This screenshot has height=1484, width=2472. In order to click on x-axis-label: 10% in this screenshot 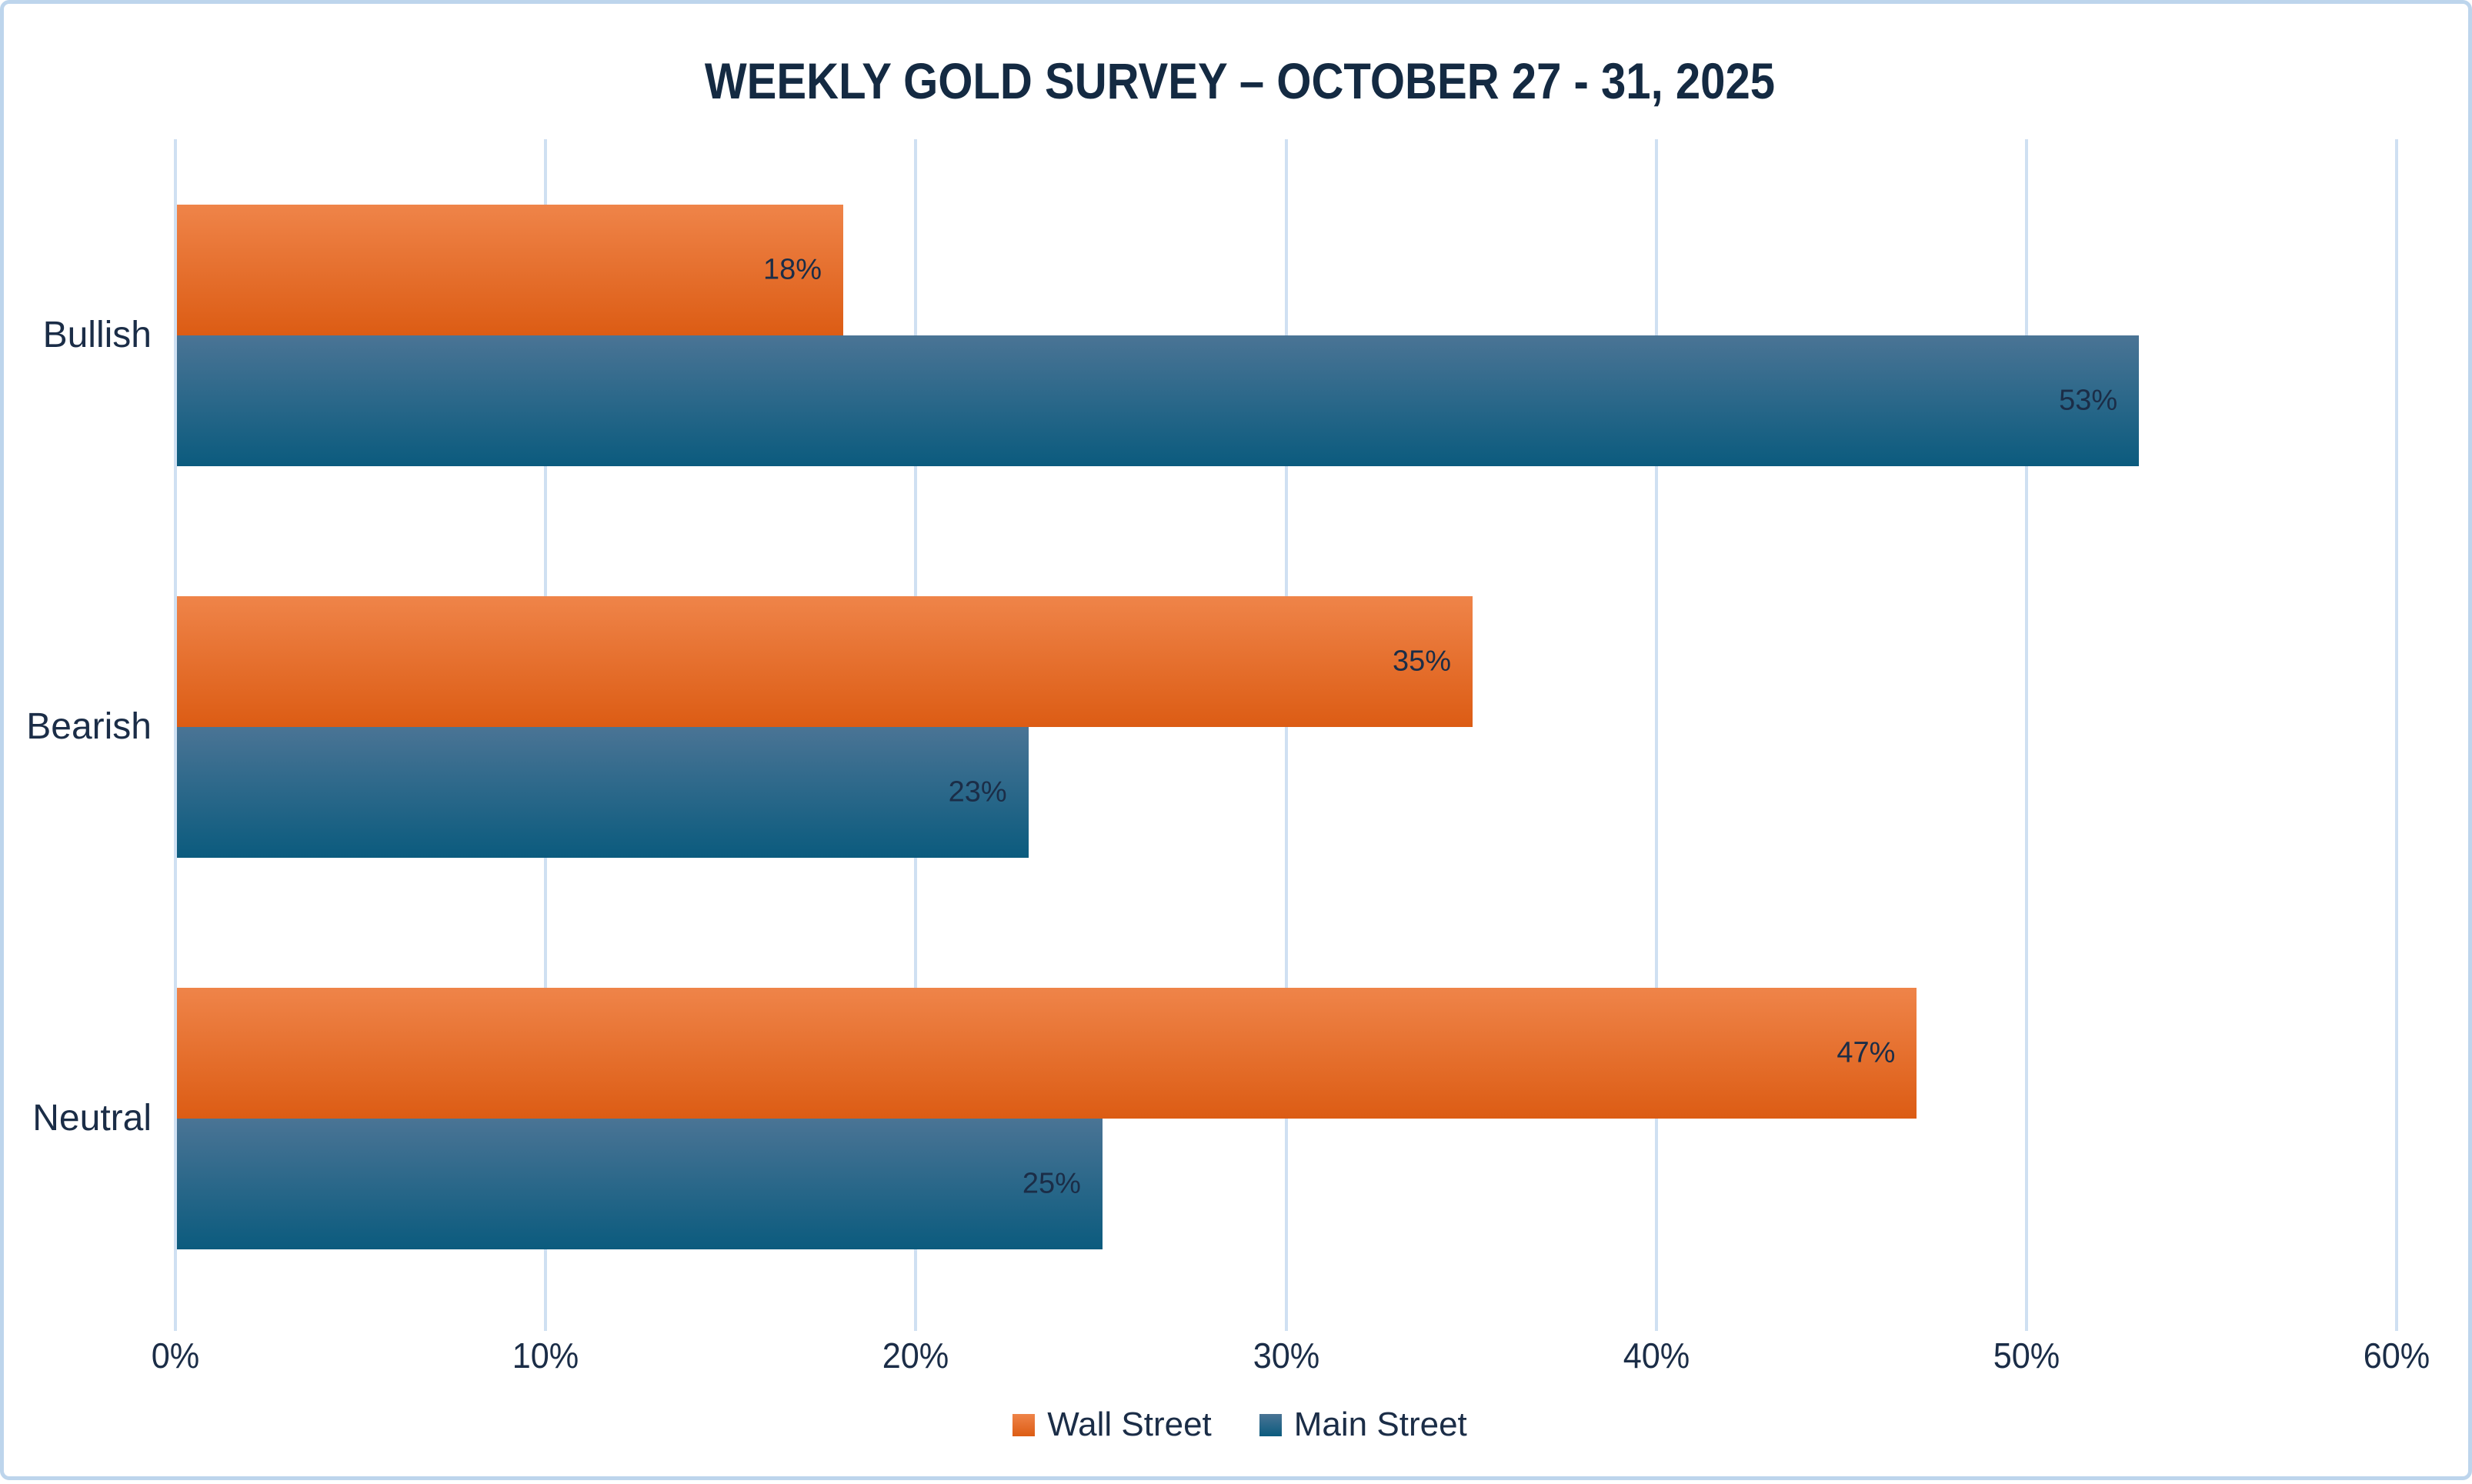, I will do `click(545, 1356)`.